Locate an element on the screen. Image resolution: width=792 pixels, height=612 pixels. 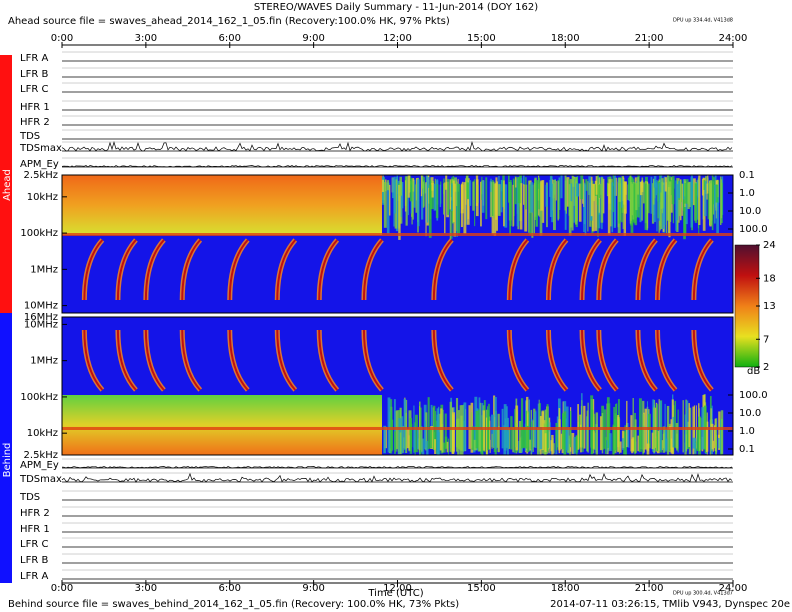
right-tick-label: 10.0 is located at coordinates (750, 211).